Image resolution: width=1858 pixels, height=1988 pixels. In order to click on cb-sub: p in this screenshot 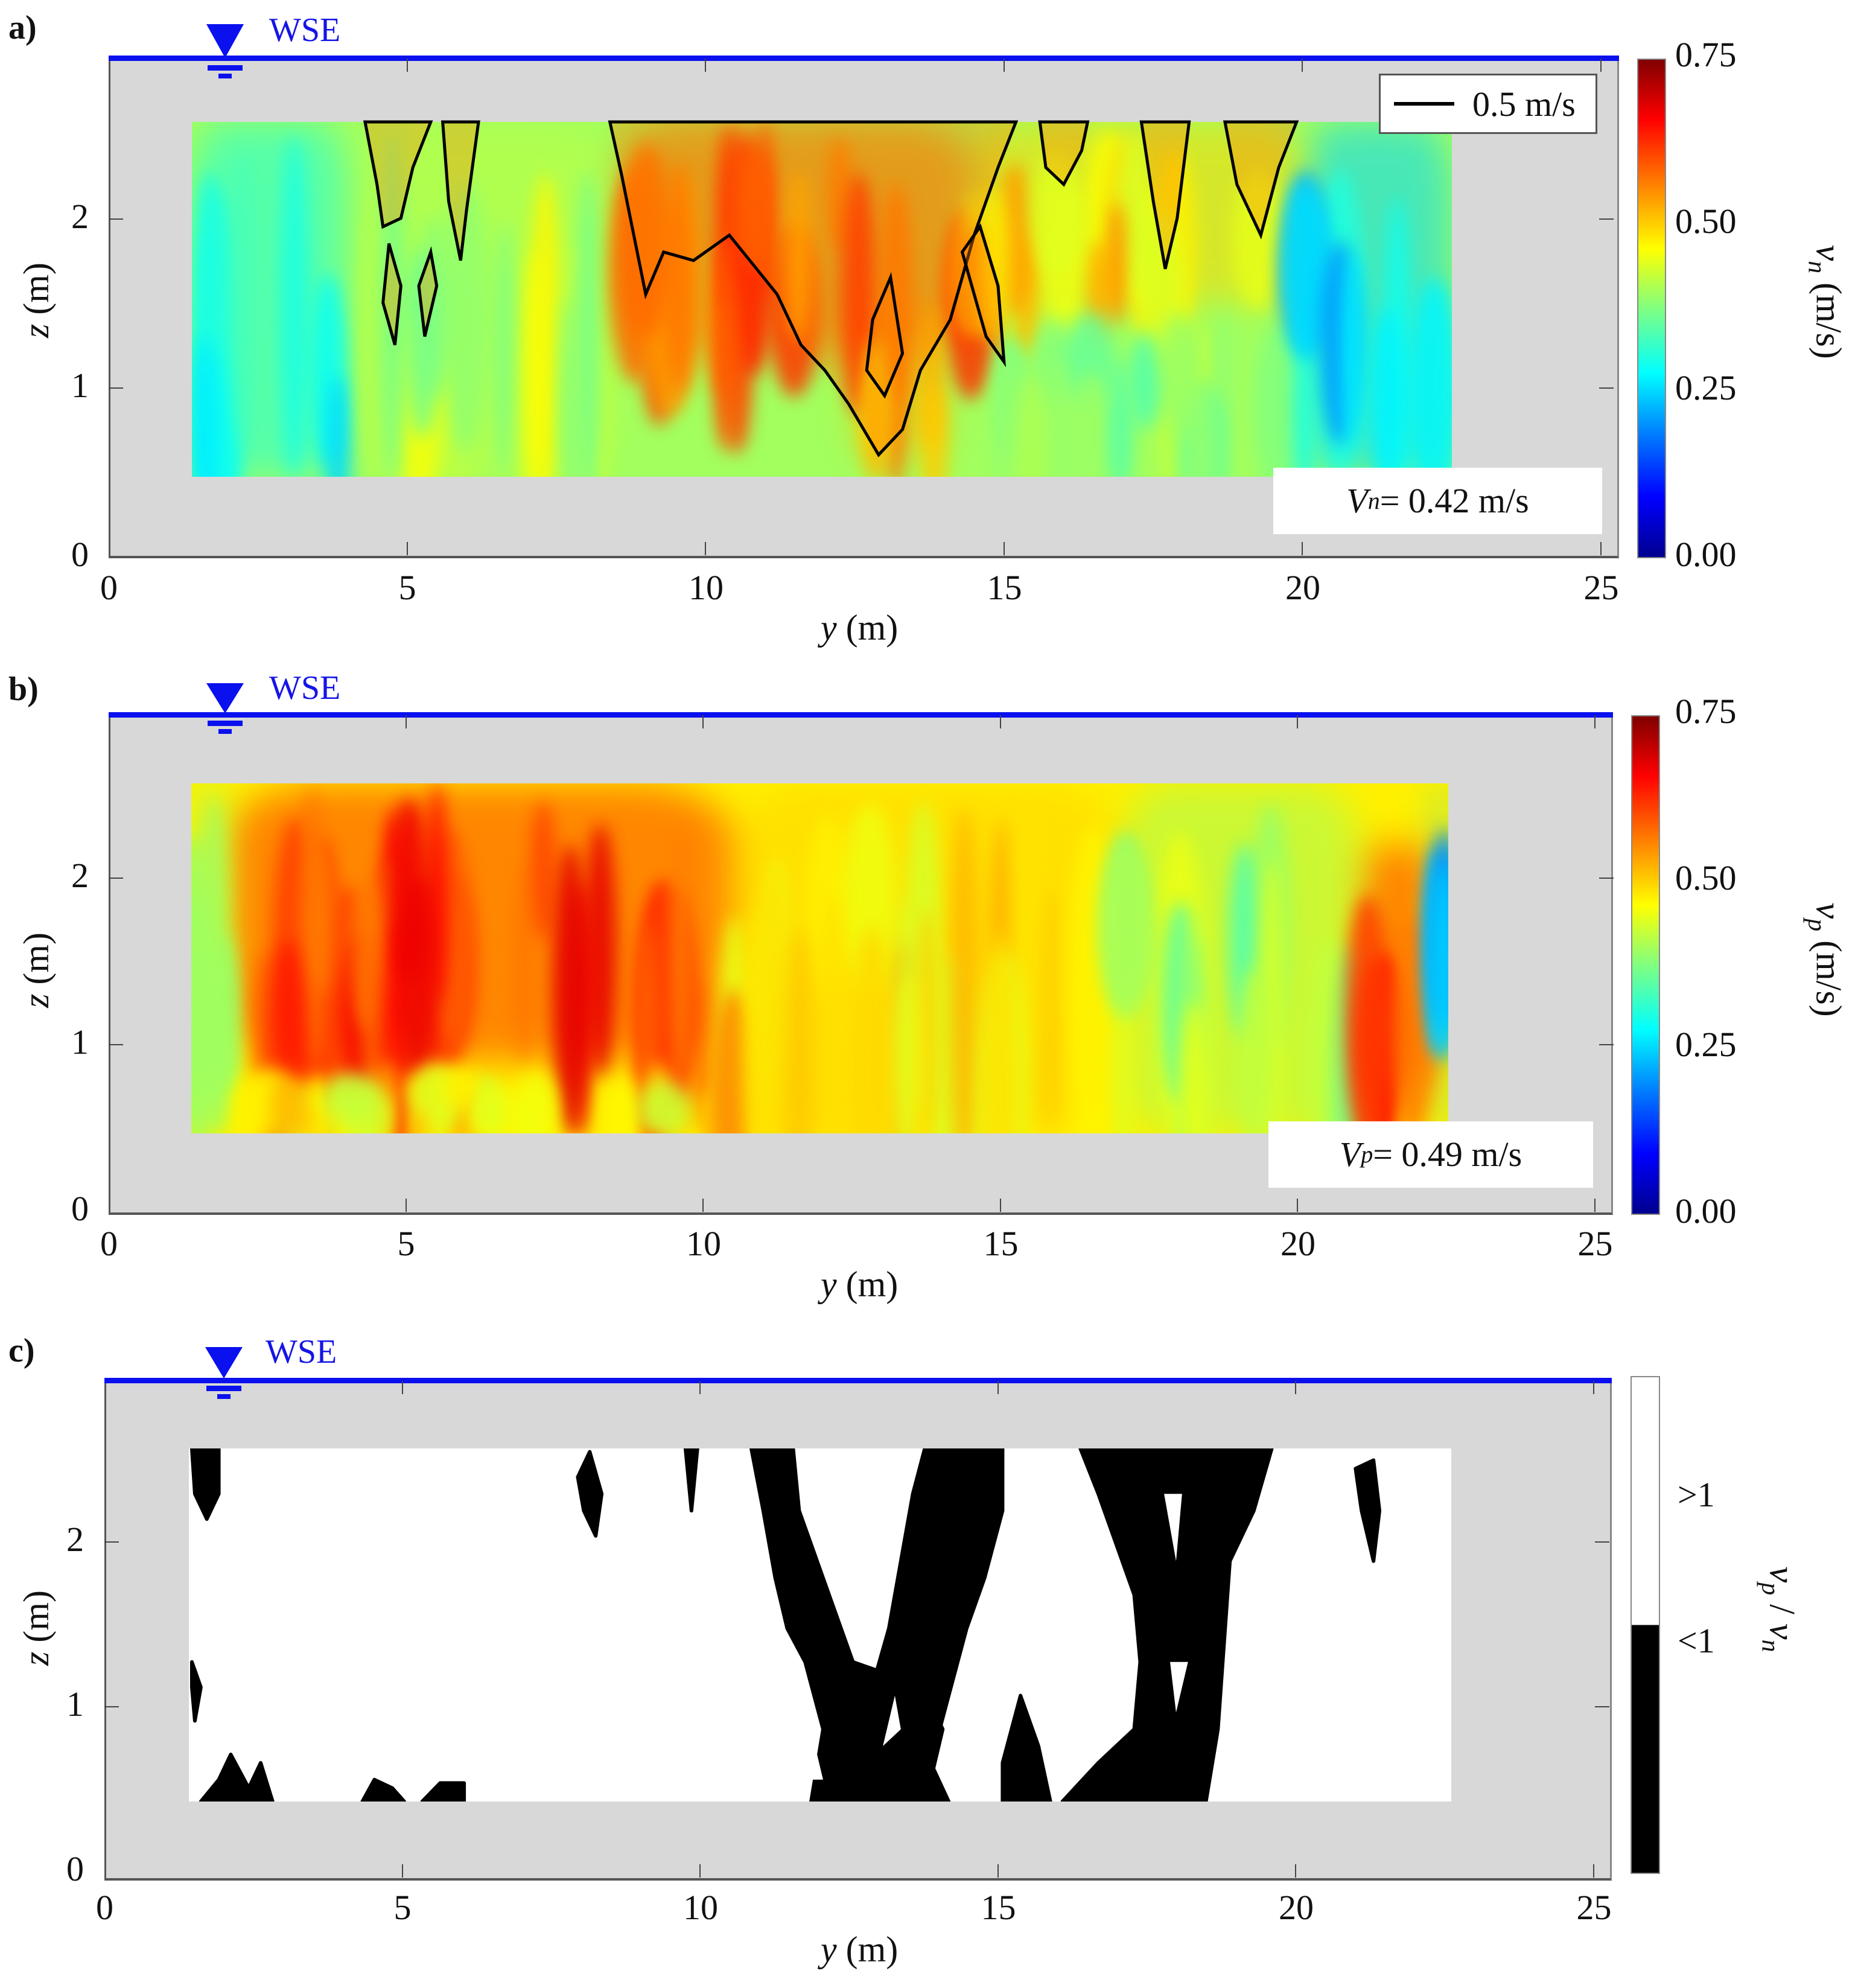, I will do `click(1817, 925)`.